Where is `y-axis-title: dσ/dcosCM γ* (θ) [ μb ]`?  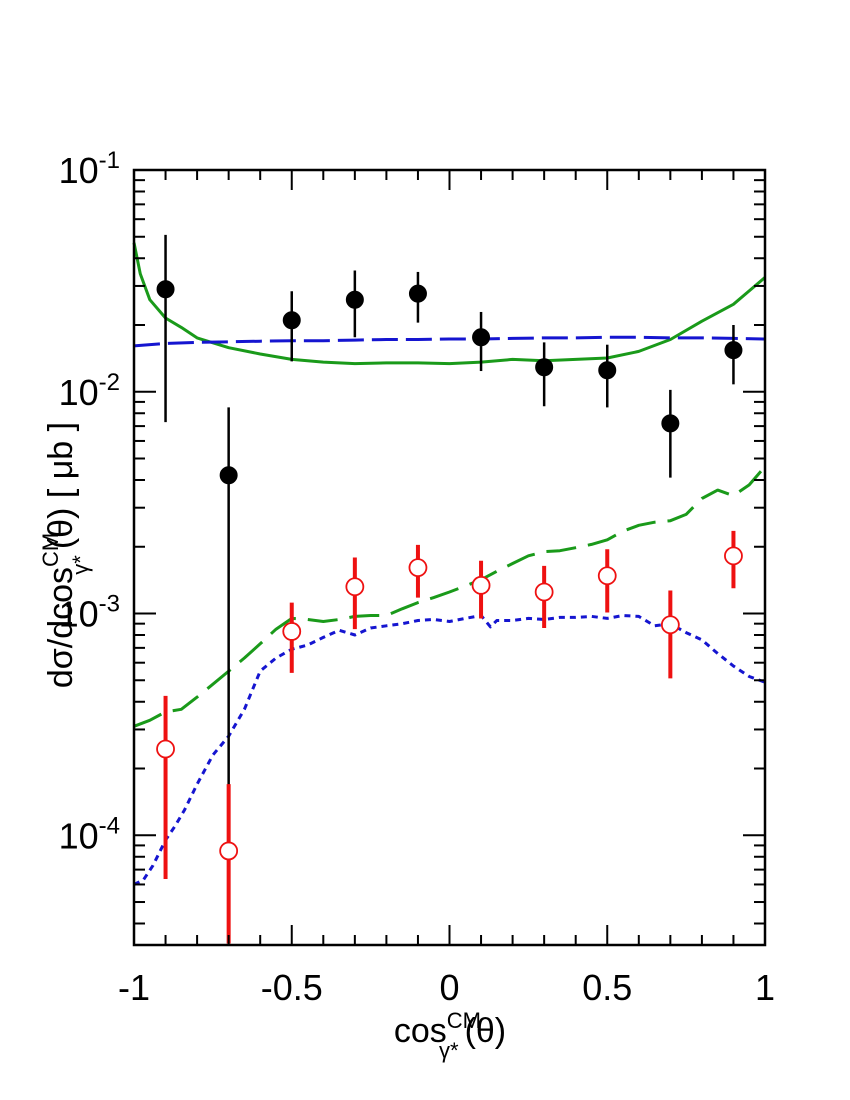
y-axis-title: dσ/dcosCM γ* (θ) [ μb ] is located at coordinates (65, 555).